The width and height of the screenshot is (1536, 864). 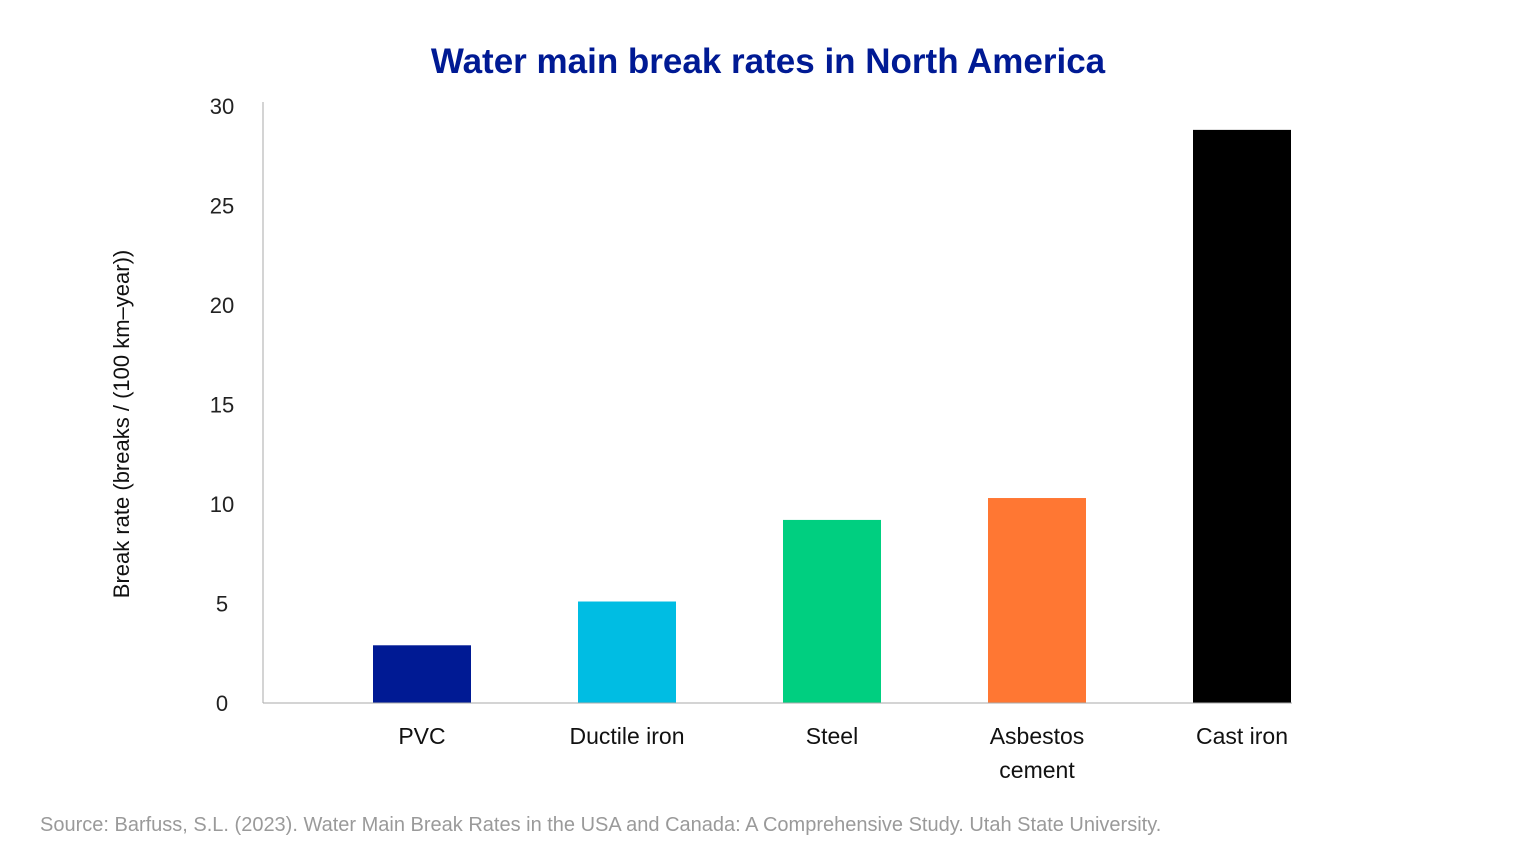 What do you see at coordinates (422, 674) in the screenshot?
I see `bar-pvc` at bounding box center [422, 674].